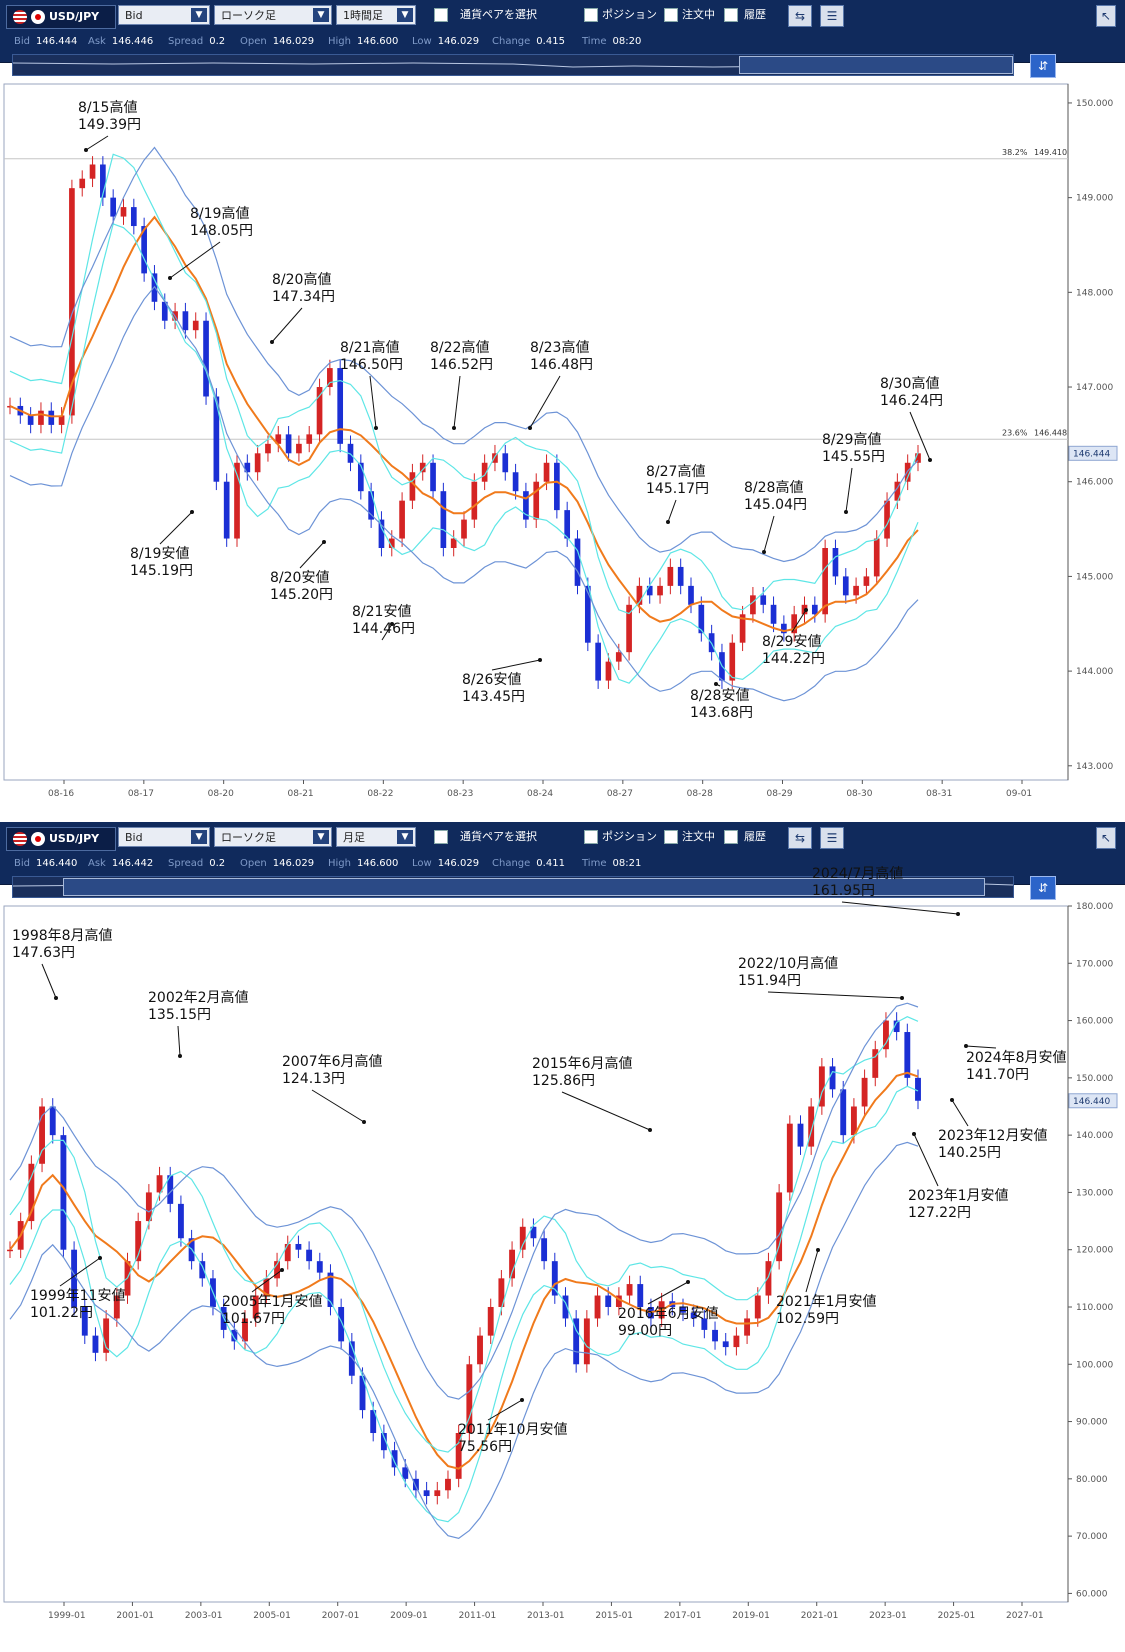  What do you see at coordinates (38, 17) in the screenshot?
I see `jp-flag-icon` at bounding box center [38, 17].